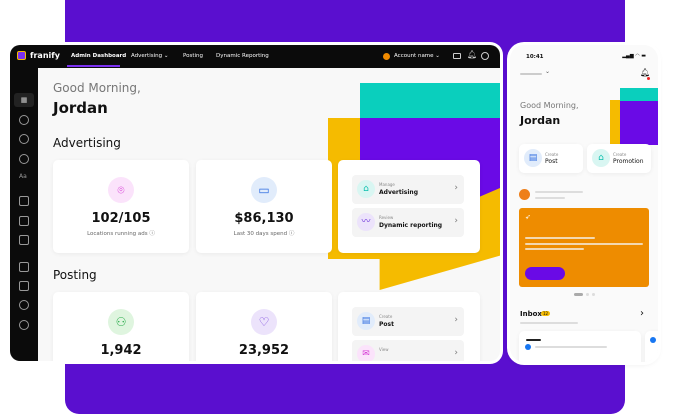  What do you see at coordinates (24, 159) in the screenshot?
I see `sidebar-item-users-icon` at bounding box center [24, 159].